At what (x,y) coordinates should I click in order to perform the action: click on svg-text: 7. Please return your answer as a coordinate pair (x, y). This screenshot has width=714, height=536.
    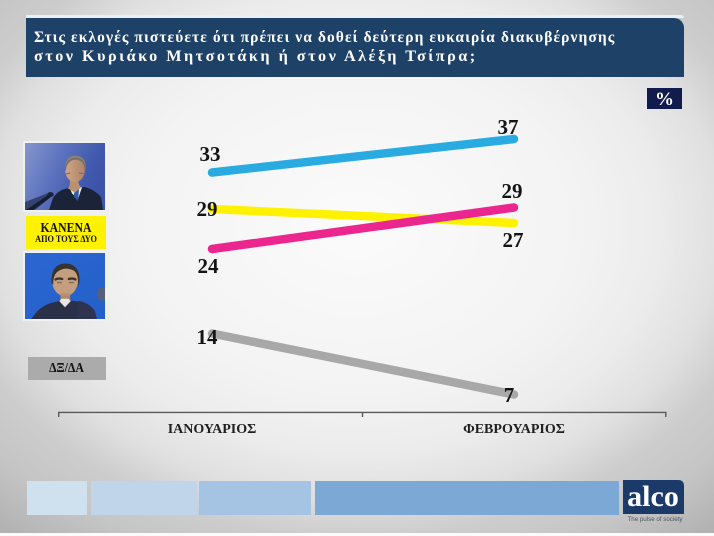
    Looking at the image, I should click on (509, 395).